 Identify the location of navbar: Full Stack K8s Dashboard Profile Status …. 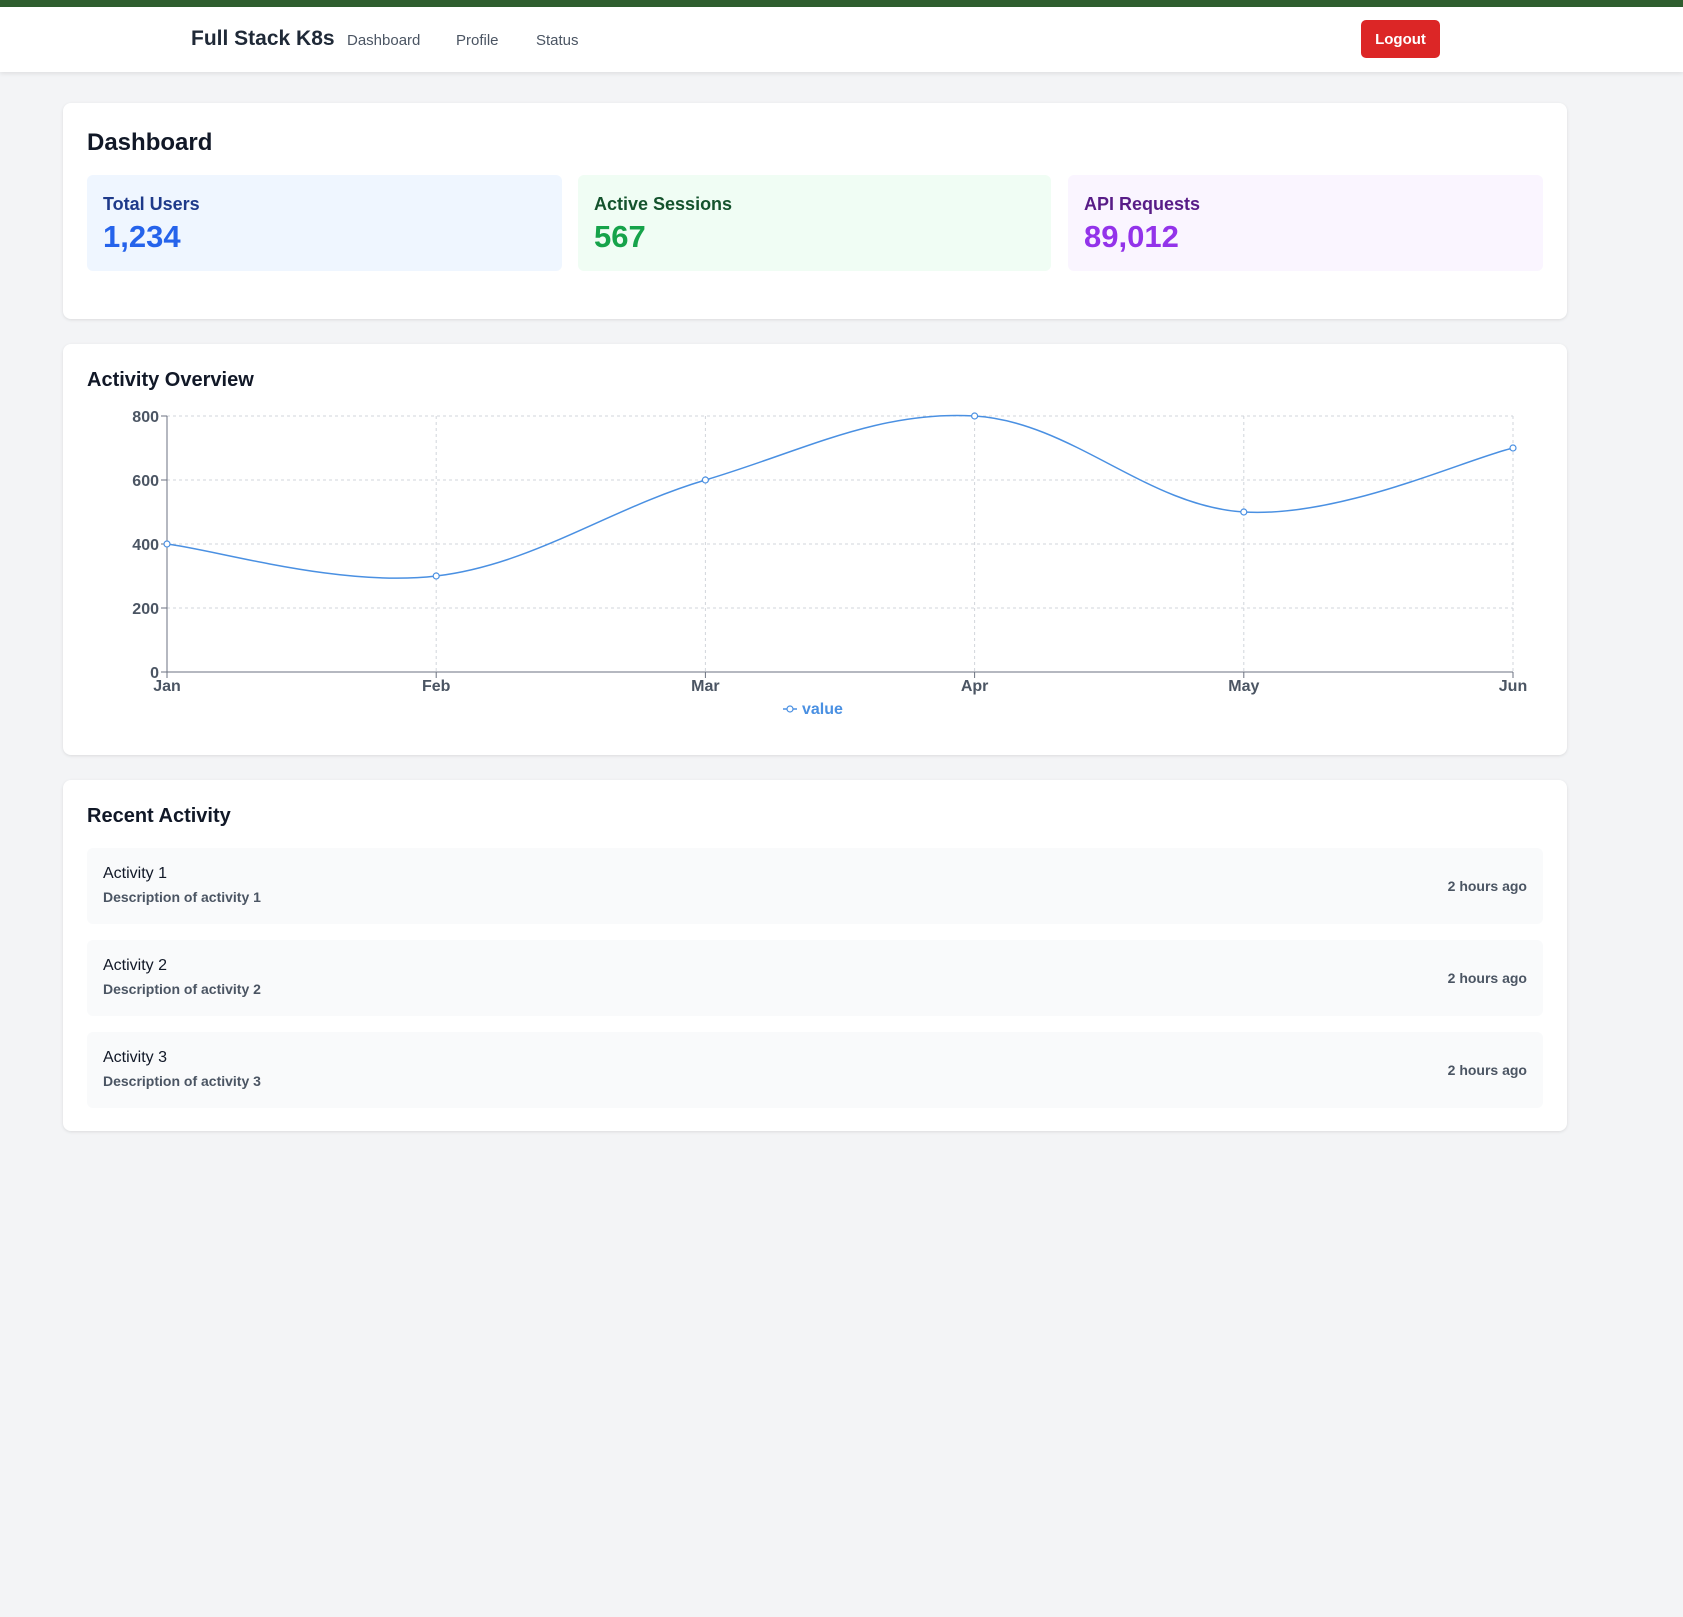
(841, 39).